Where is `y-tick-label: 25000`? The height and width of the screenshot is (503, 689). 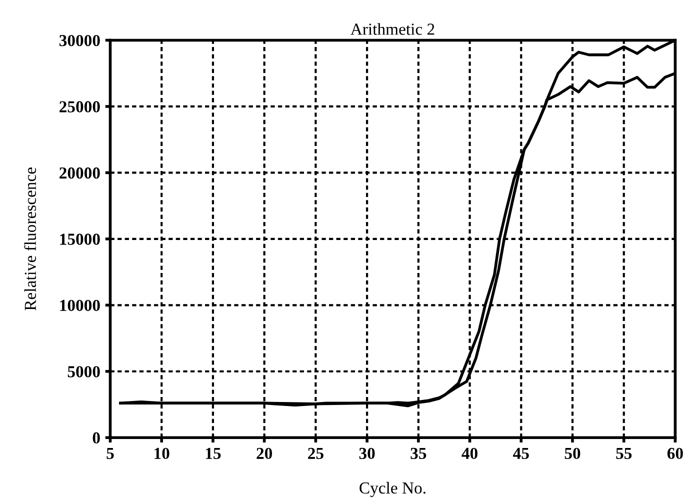
y-tick-label: 25000 is located at coordinates (80, 106).